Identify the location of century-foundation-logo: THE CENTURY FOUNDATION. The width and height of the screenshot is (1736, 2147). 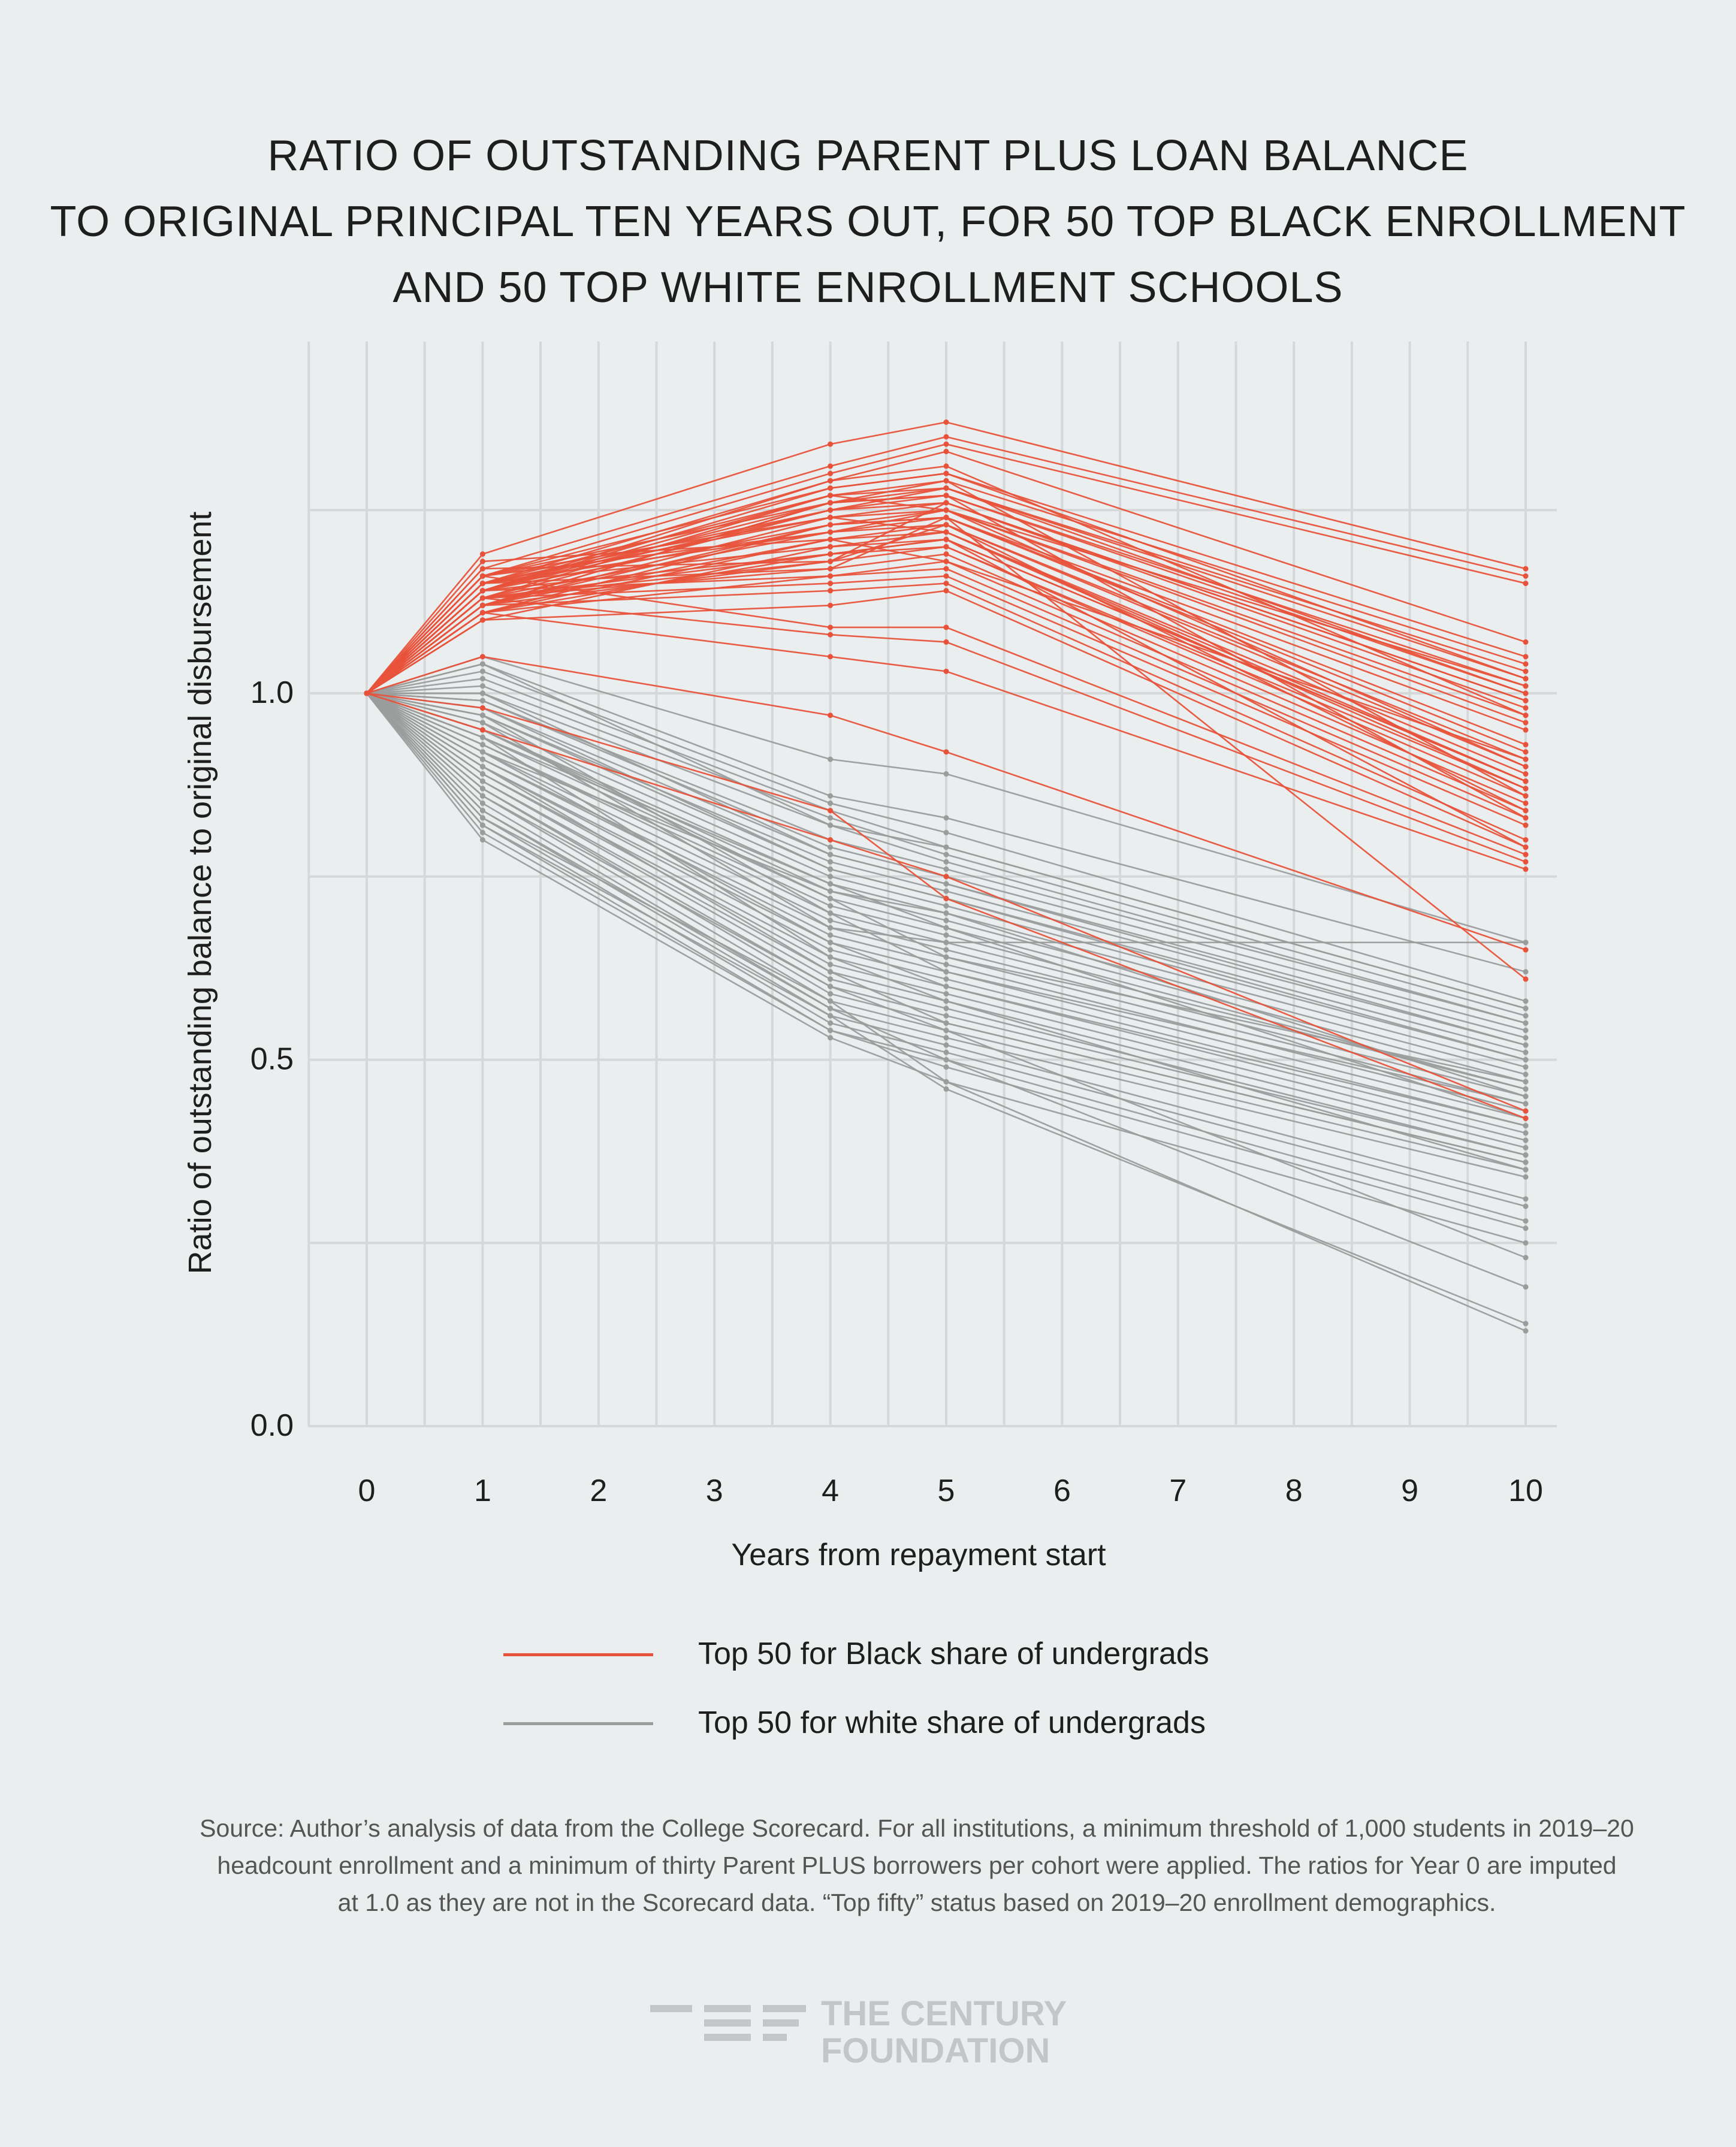
(872, 2034).